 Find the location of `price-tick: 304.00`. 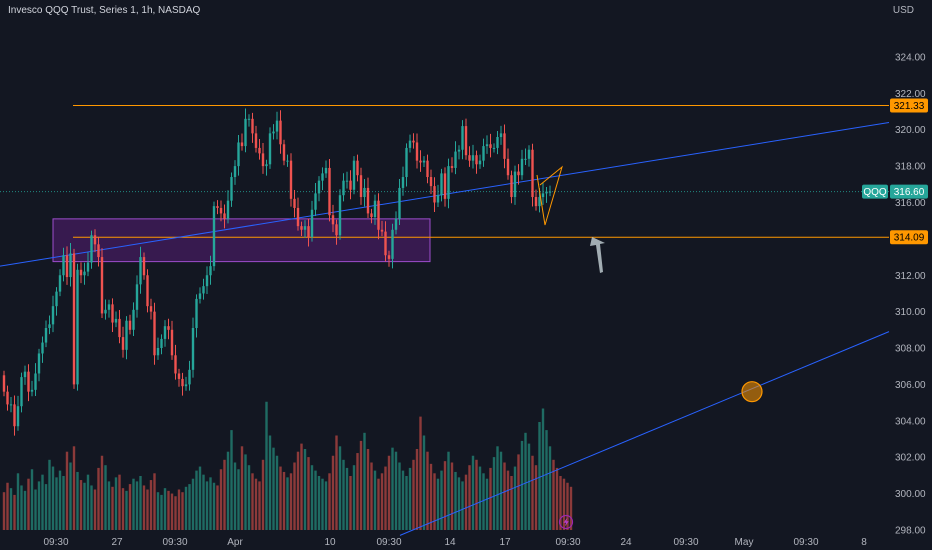

price-tick: 304.00 is located at coordinates (910, 421).